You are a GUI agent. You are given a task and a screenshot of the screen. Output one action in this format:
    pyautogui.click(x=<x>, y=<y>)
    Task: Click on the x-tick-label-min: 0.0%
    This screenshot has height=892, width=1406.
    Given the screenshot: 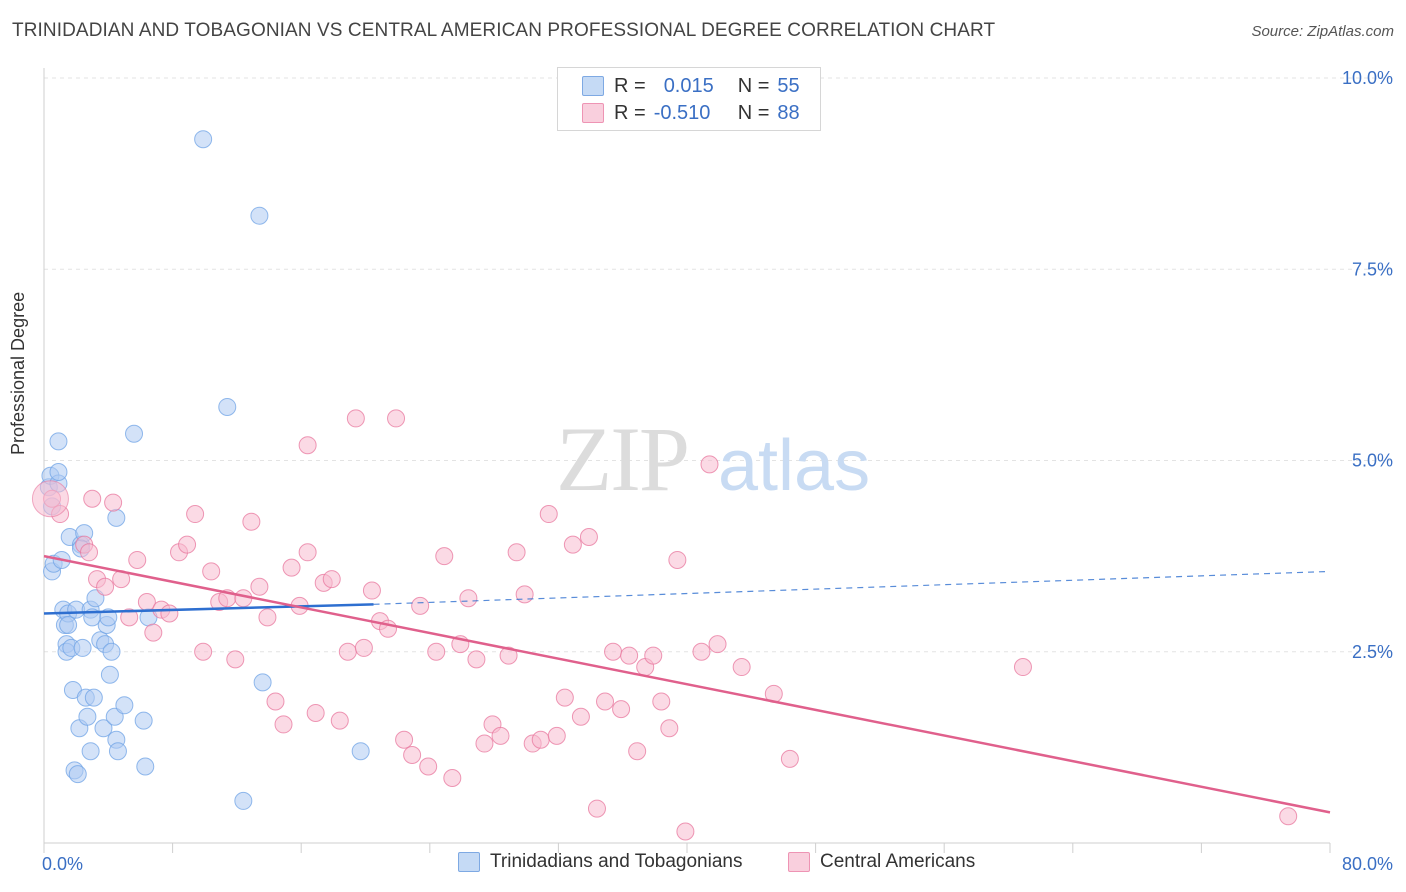 What is the action you would take?
    pyautogui.click(x=62, y=864)
    